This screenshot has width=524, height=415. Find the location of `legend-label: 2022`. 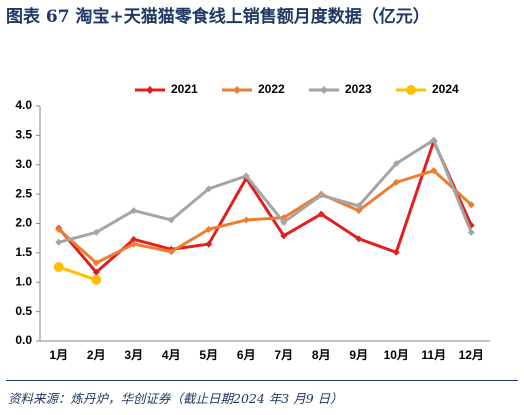

legend-label: 2022 is located at coordinates (271, 89).